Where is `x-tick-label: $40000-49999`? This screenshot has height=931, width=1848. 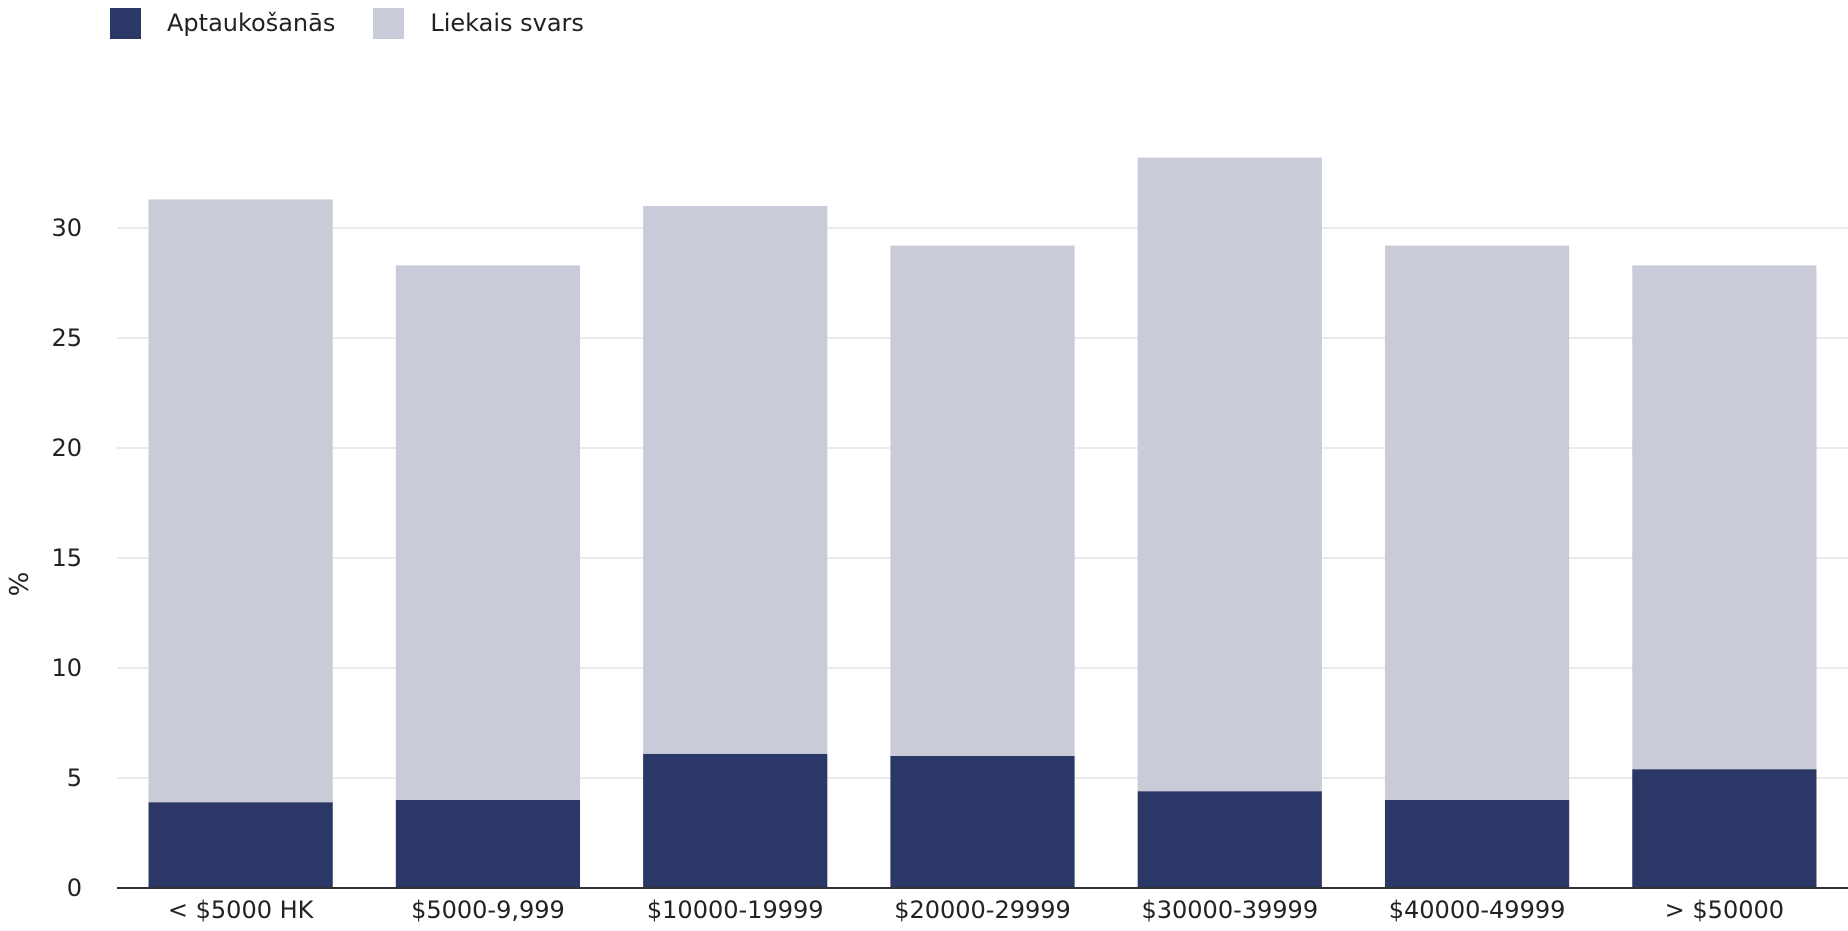
x-tick-label: $40000-49999 is located at coordinates (1477, 910).